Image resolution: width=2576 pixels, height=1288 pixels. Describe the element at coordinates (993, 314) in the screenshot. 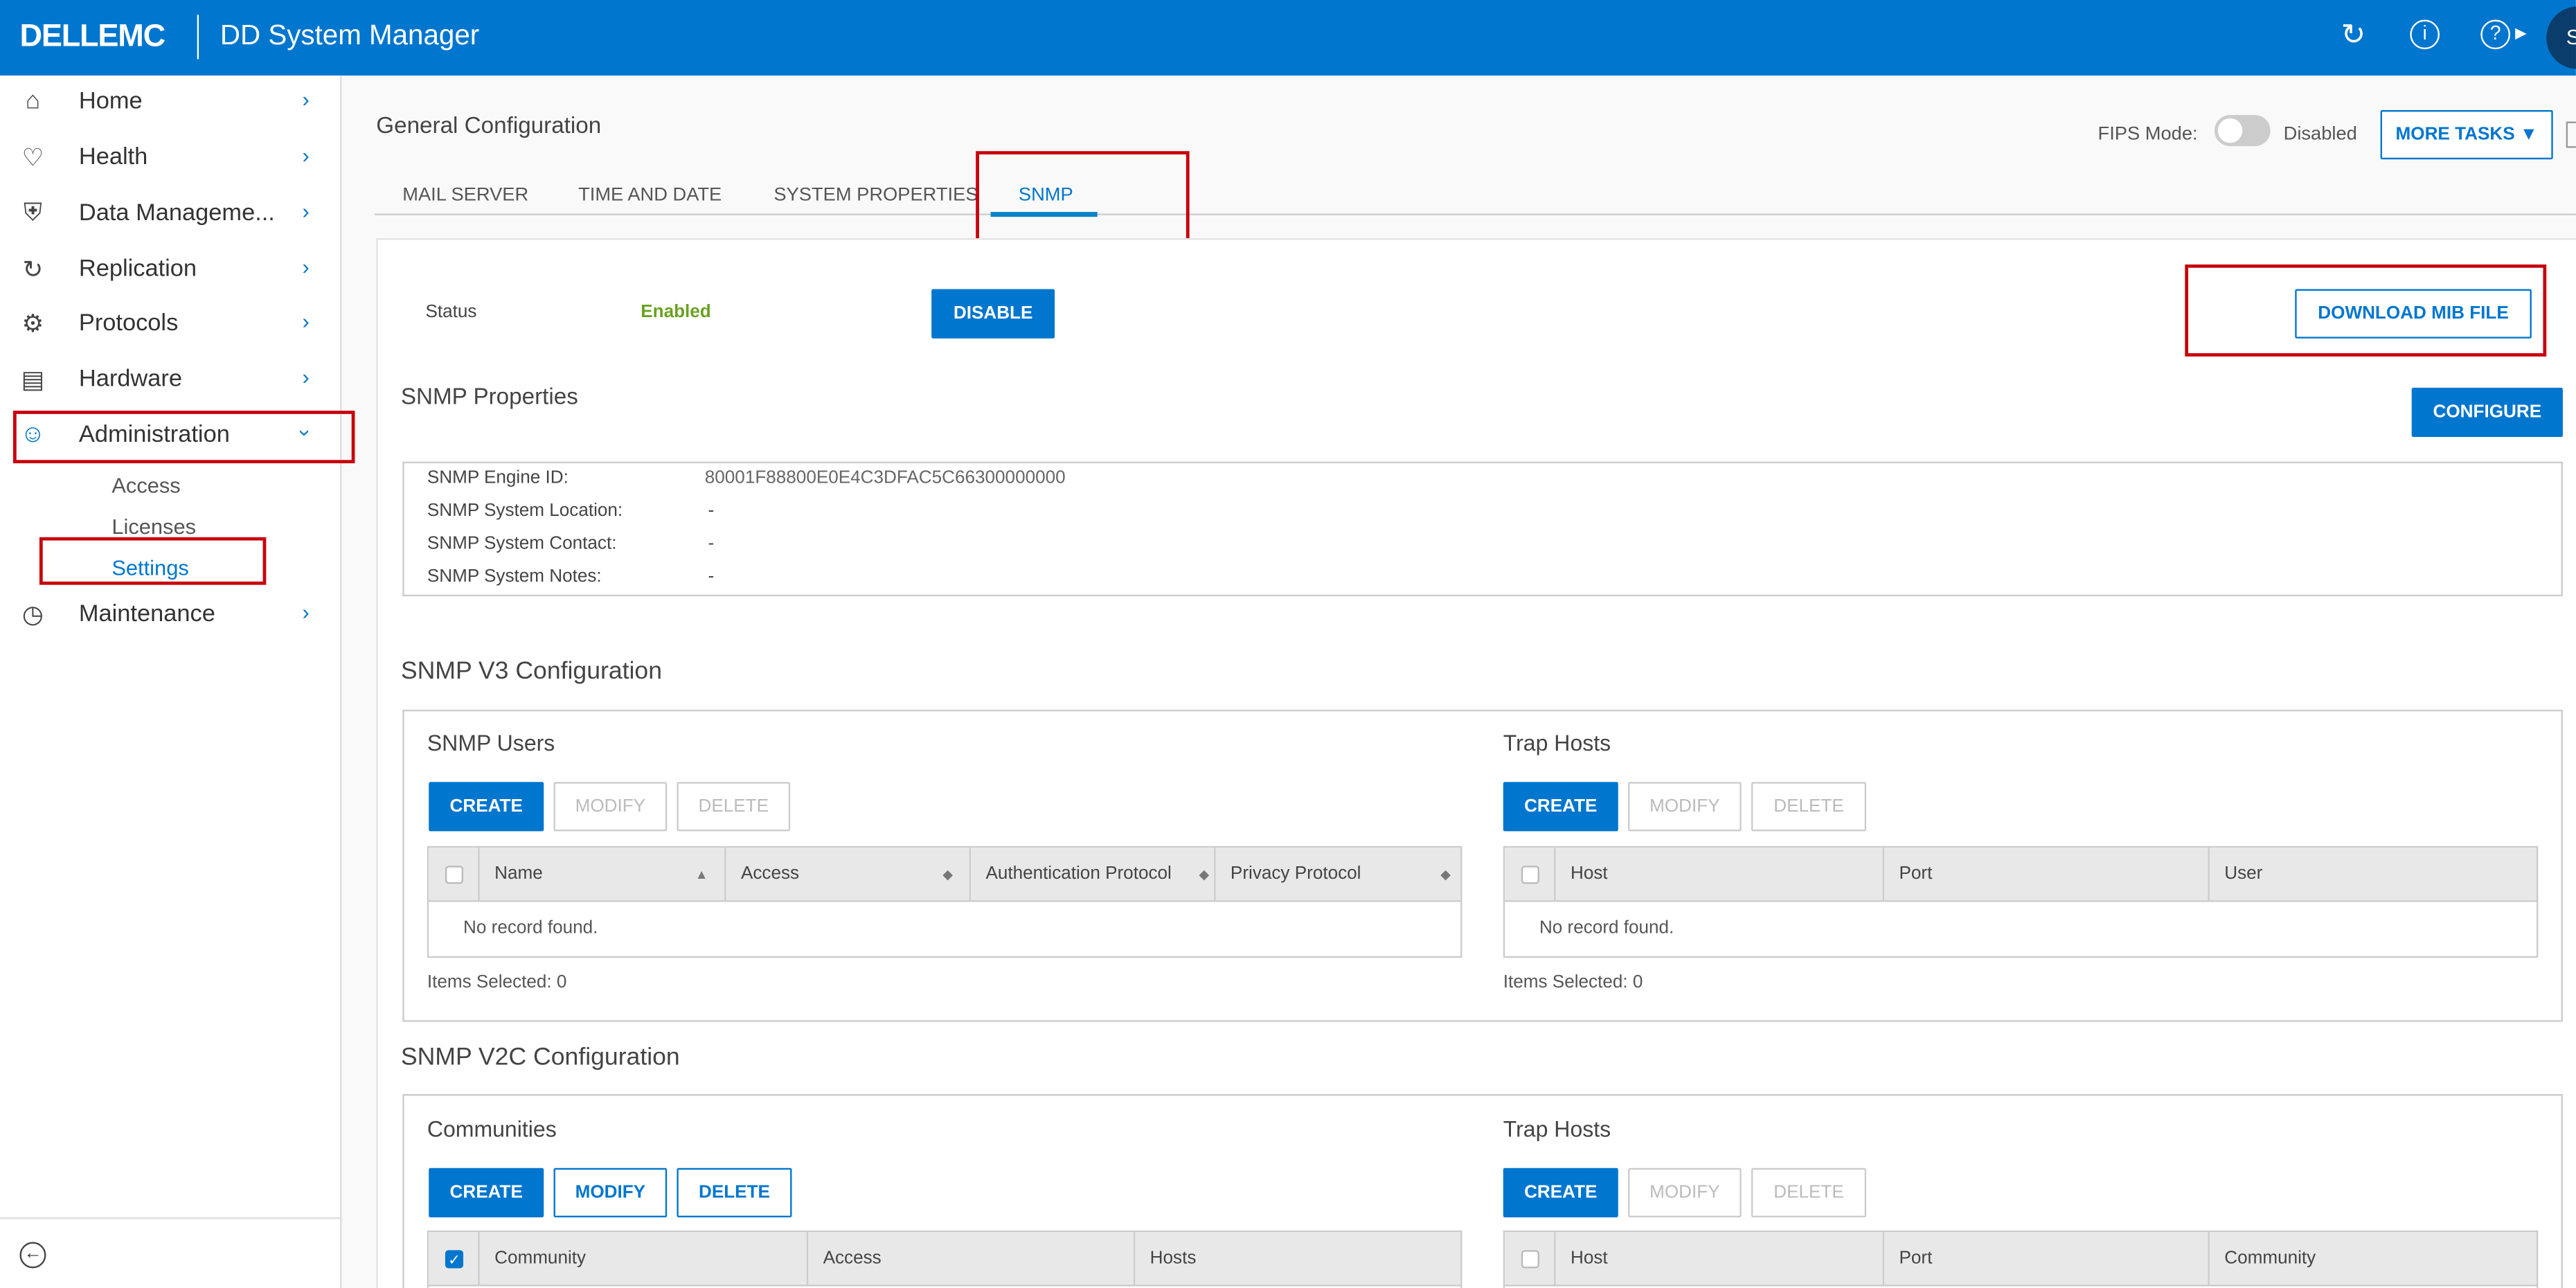

I see `disable-button: DISABLE` at that location.